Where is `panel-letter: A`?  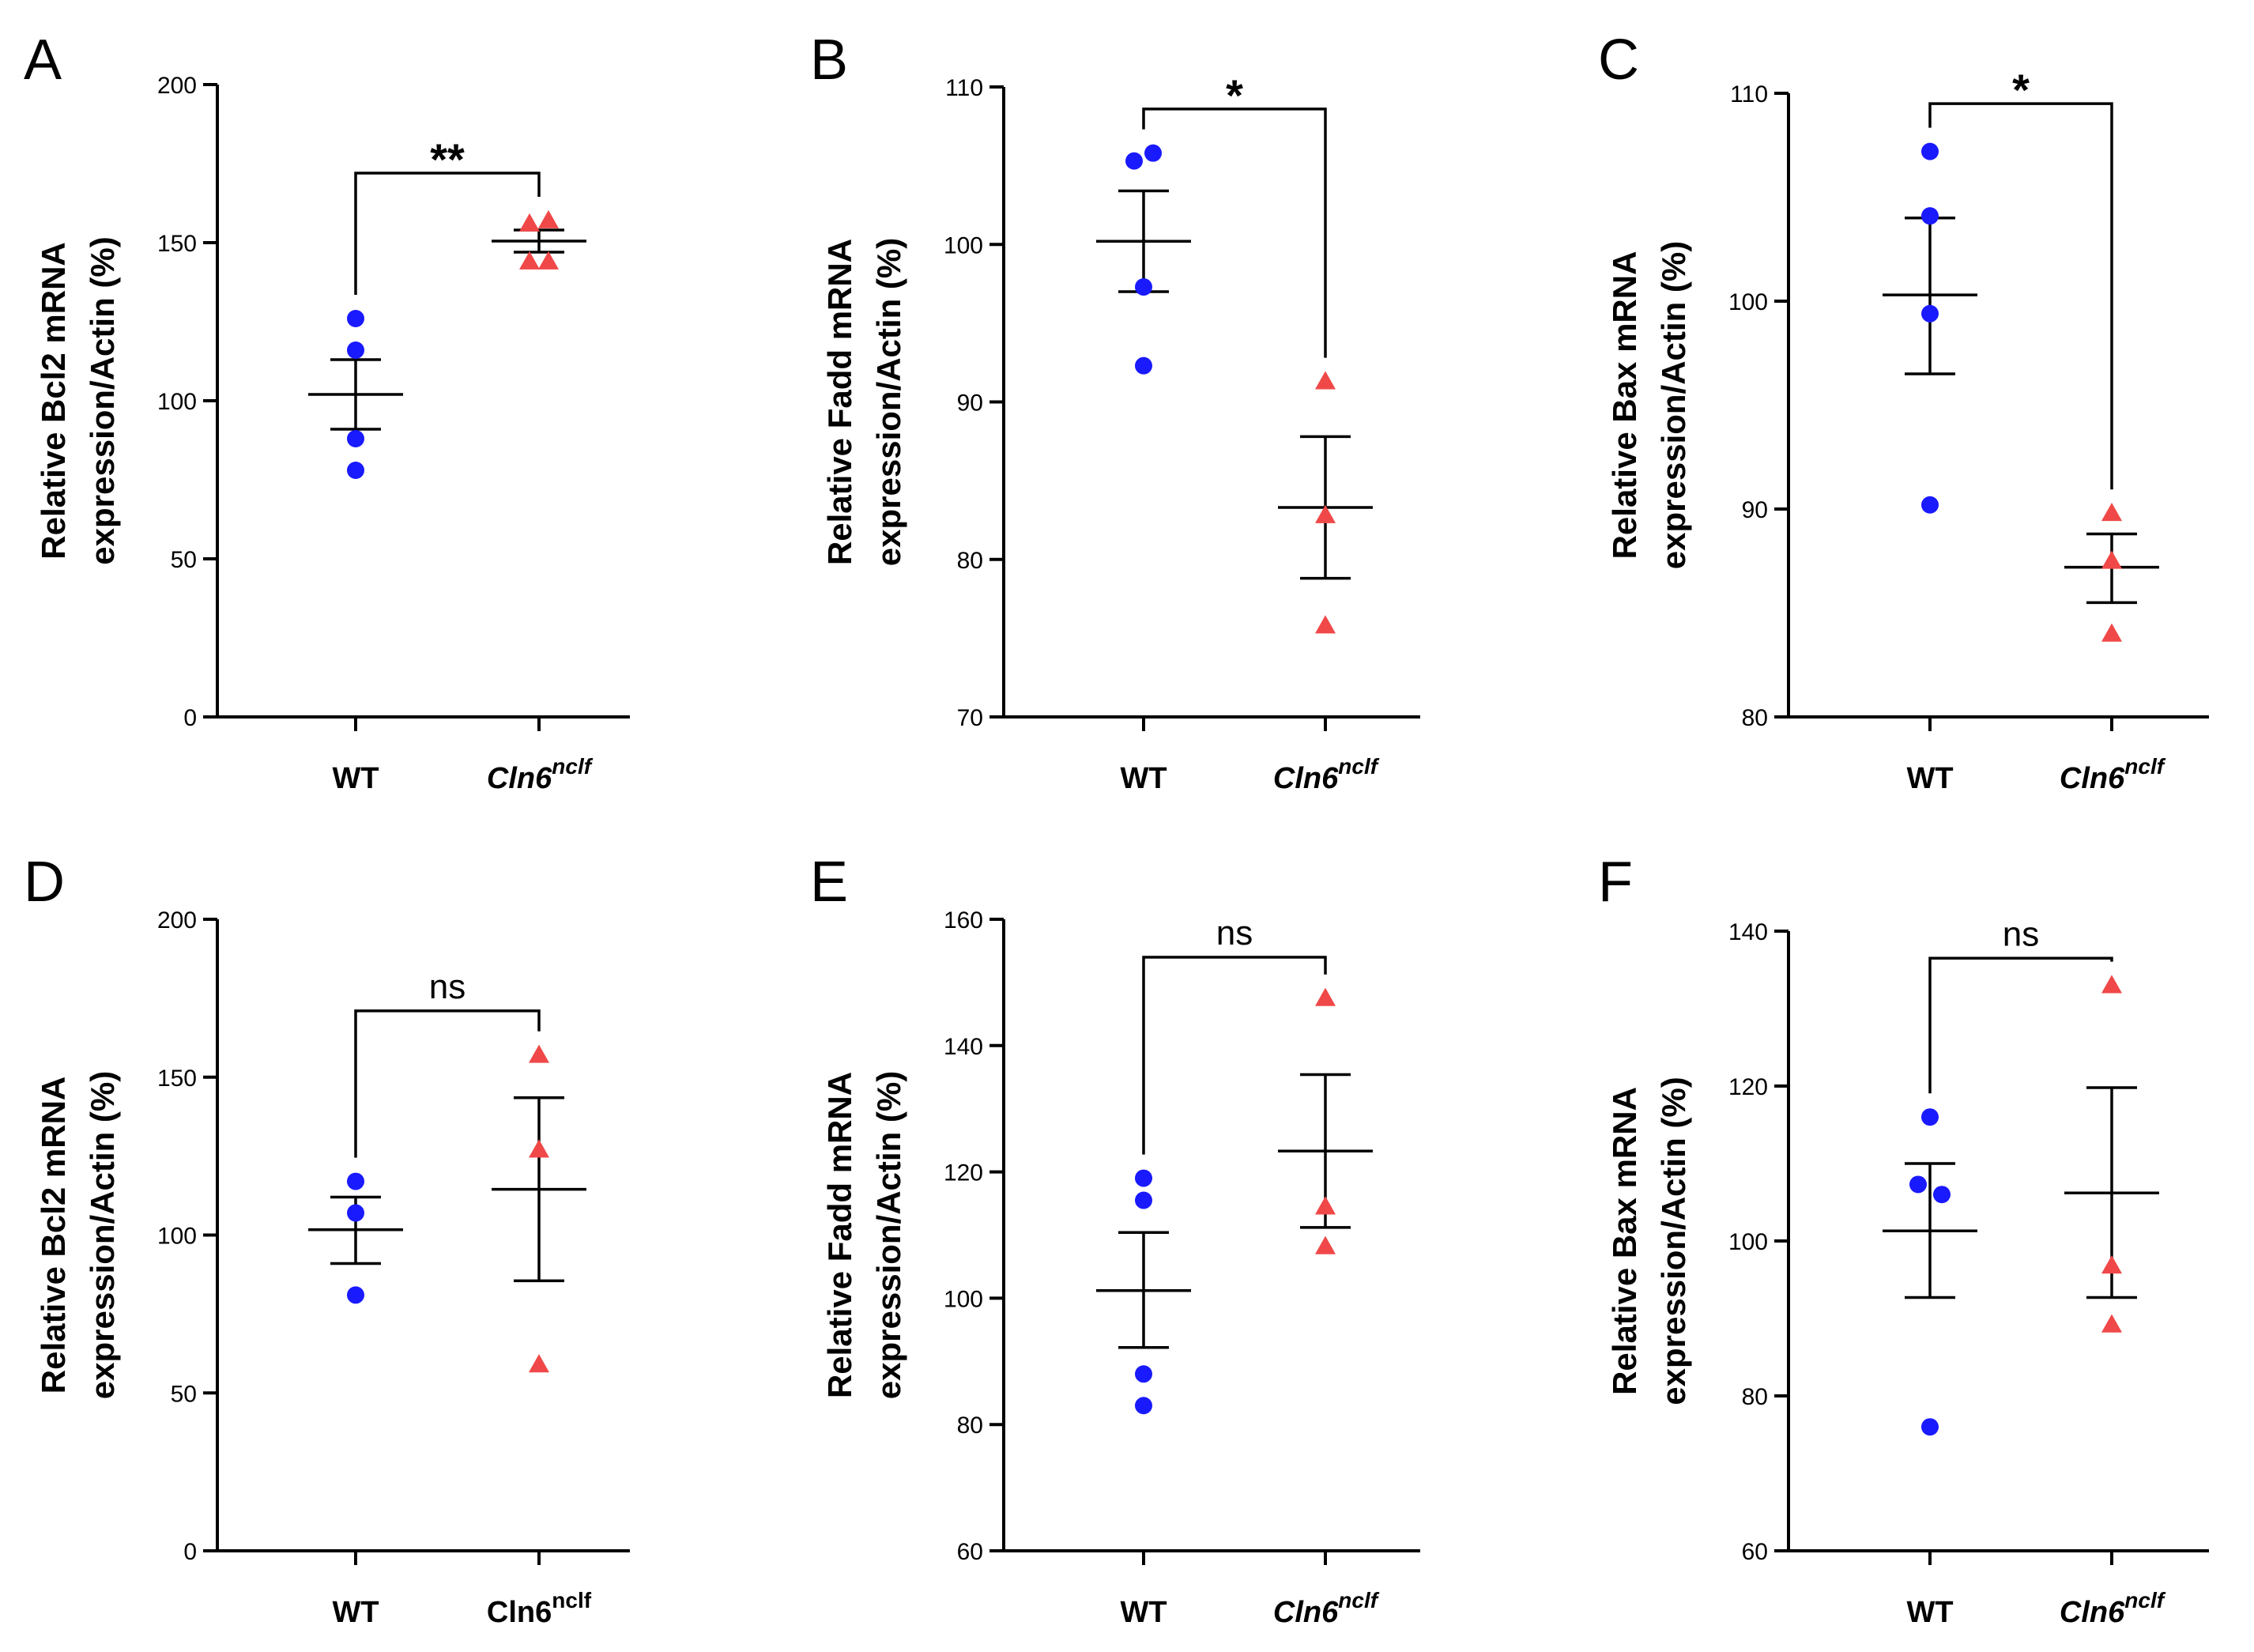 panel-letter: A is located at coordinates (43, 60).